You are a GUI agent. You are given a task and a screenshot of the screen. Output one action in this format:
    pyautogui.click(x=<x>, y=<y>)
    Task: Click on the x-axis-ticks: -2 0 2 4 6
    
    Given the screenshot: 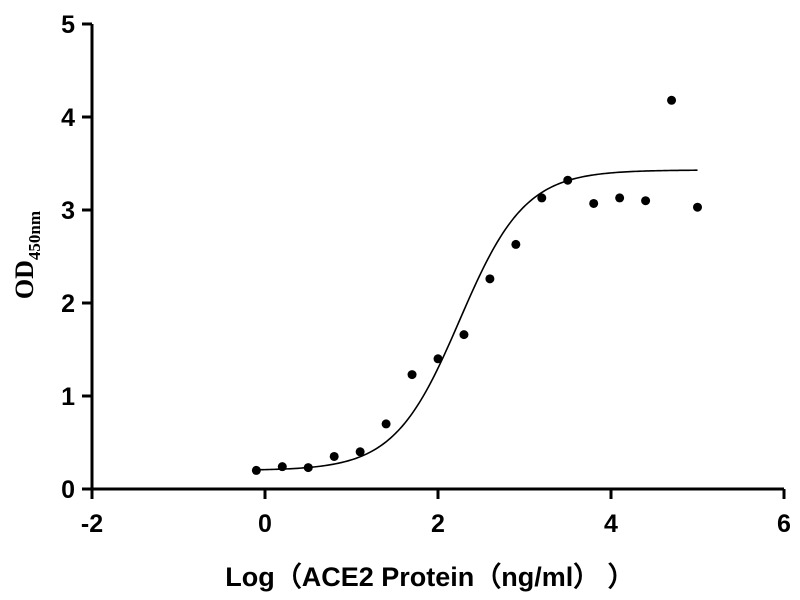 What is the action you would take?
    pyautogui.click(x=436, y=513)
    